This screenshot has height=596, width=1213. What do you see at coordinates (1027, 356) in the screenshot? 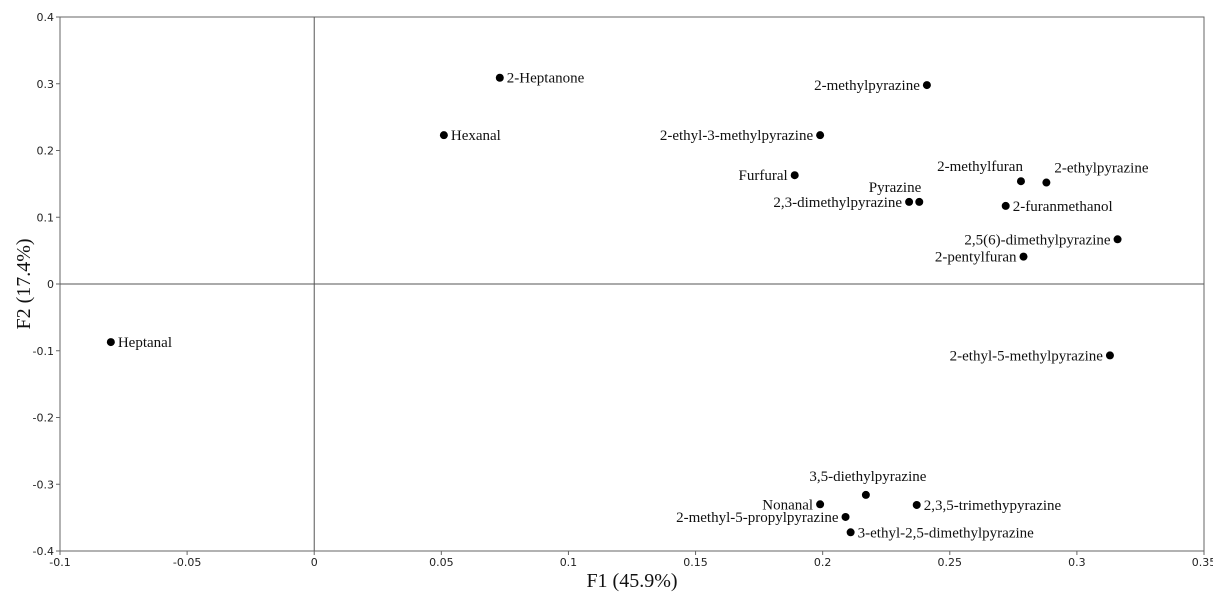
I see `data-point-label: 2-ethyl-5-methylpyrazine` at bounding box center [1027, 356].